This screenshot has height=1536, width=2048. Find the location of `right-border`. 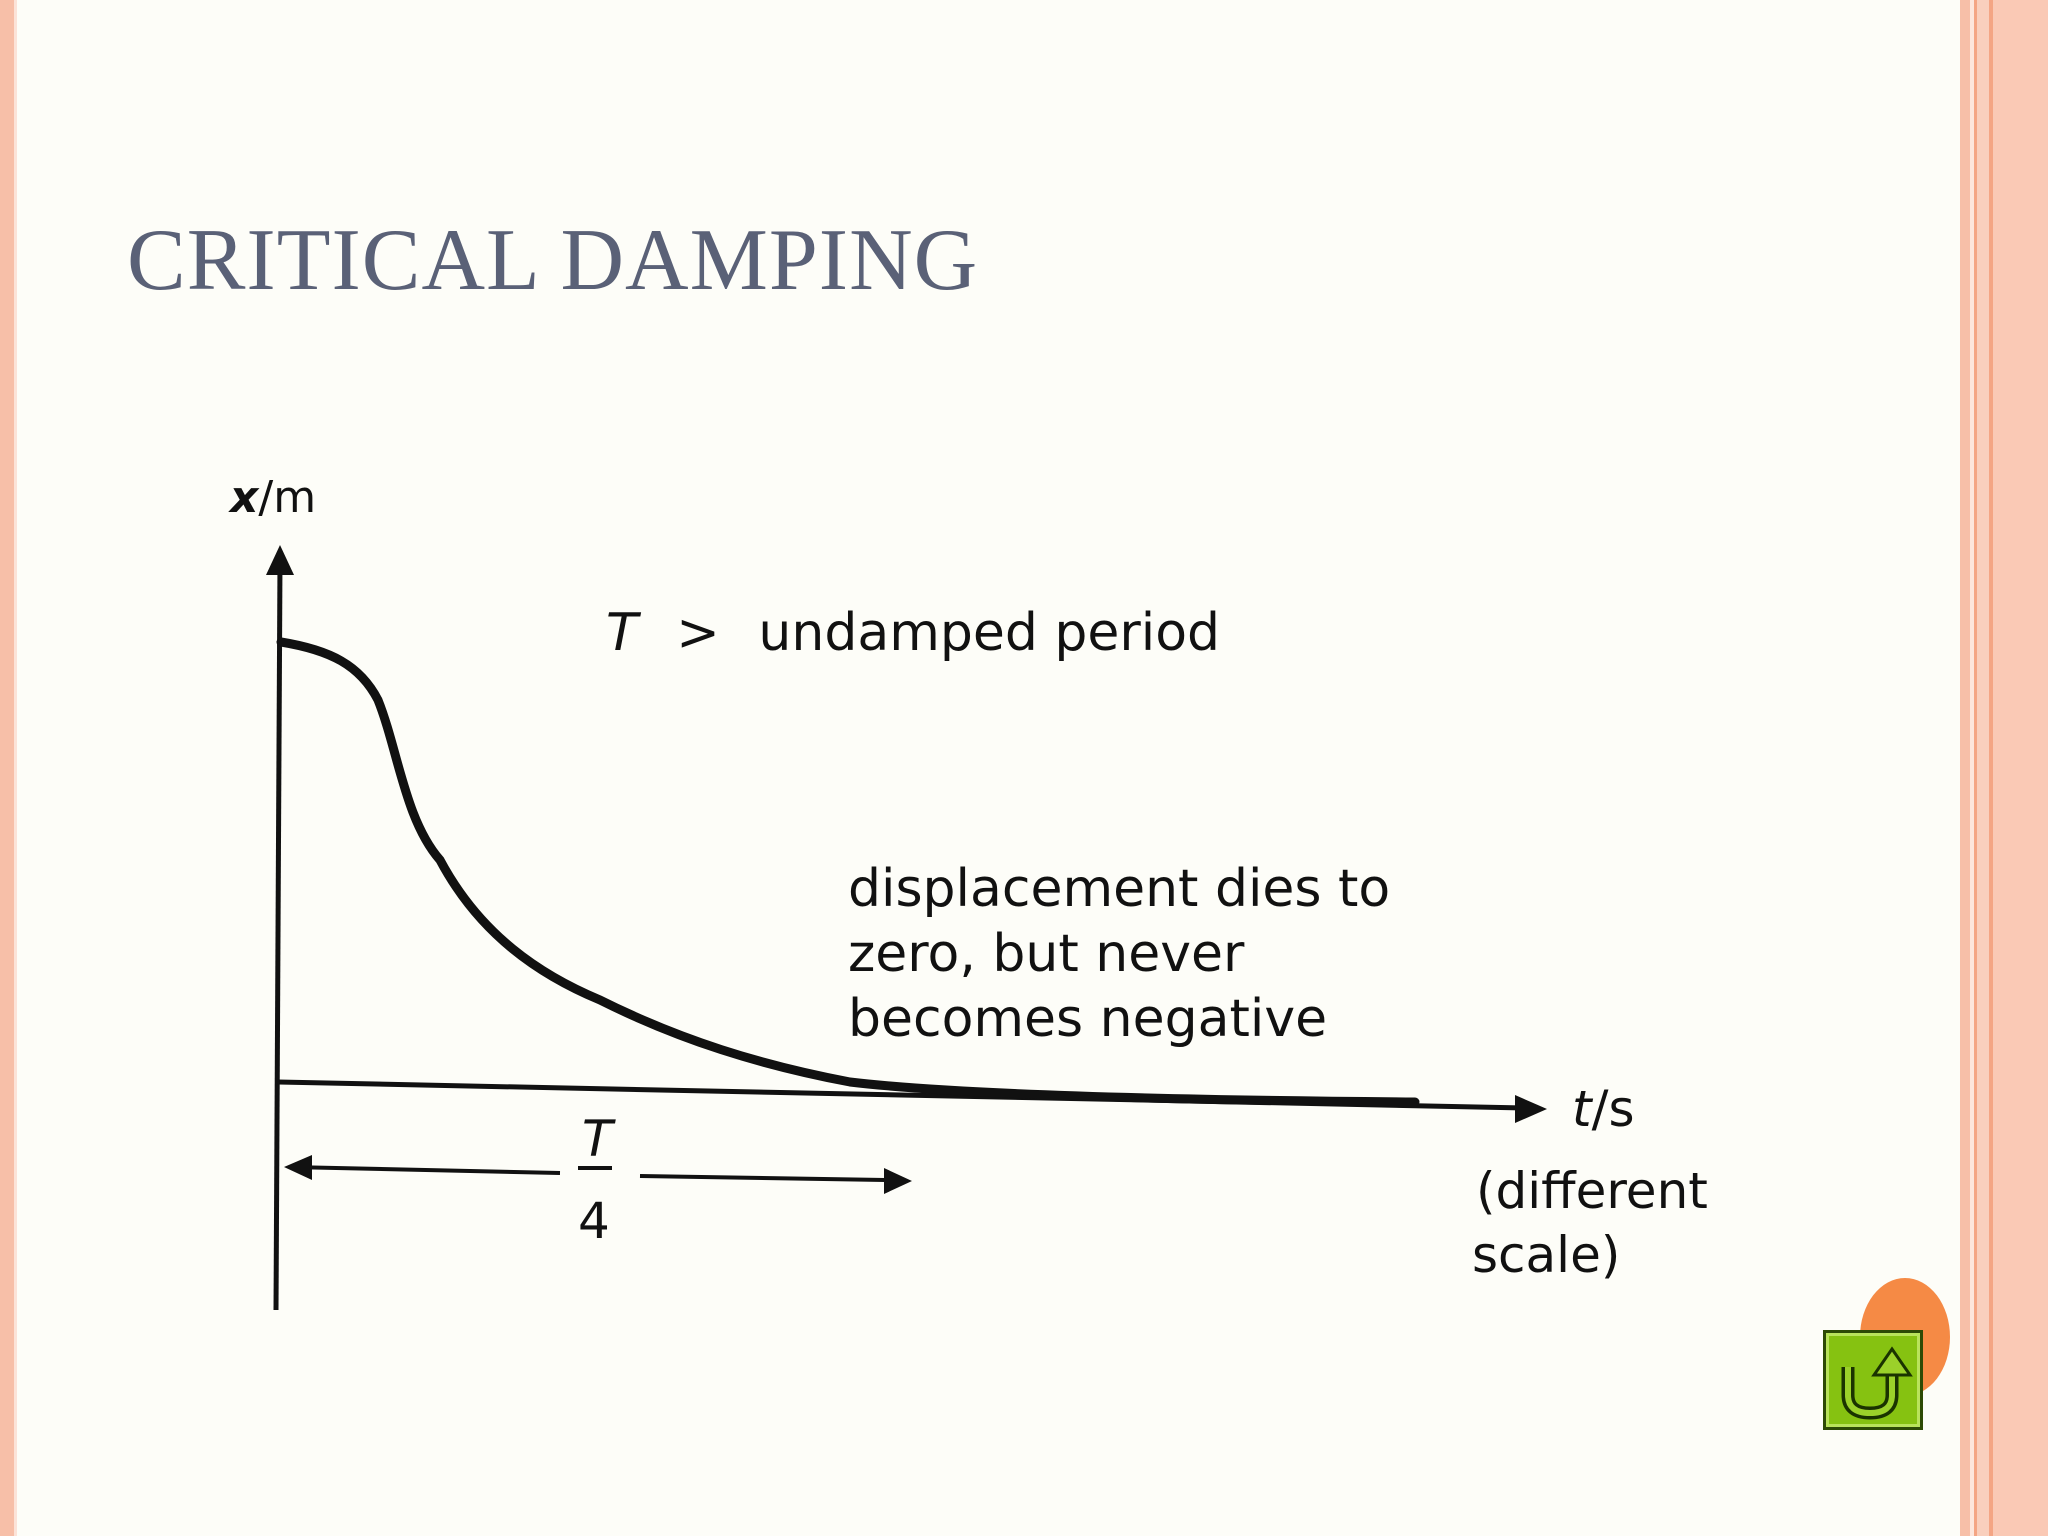

right-border is located at coordinates (2004, 768).